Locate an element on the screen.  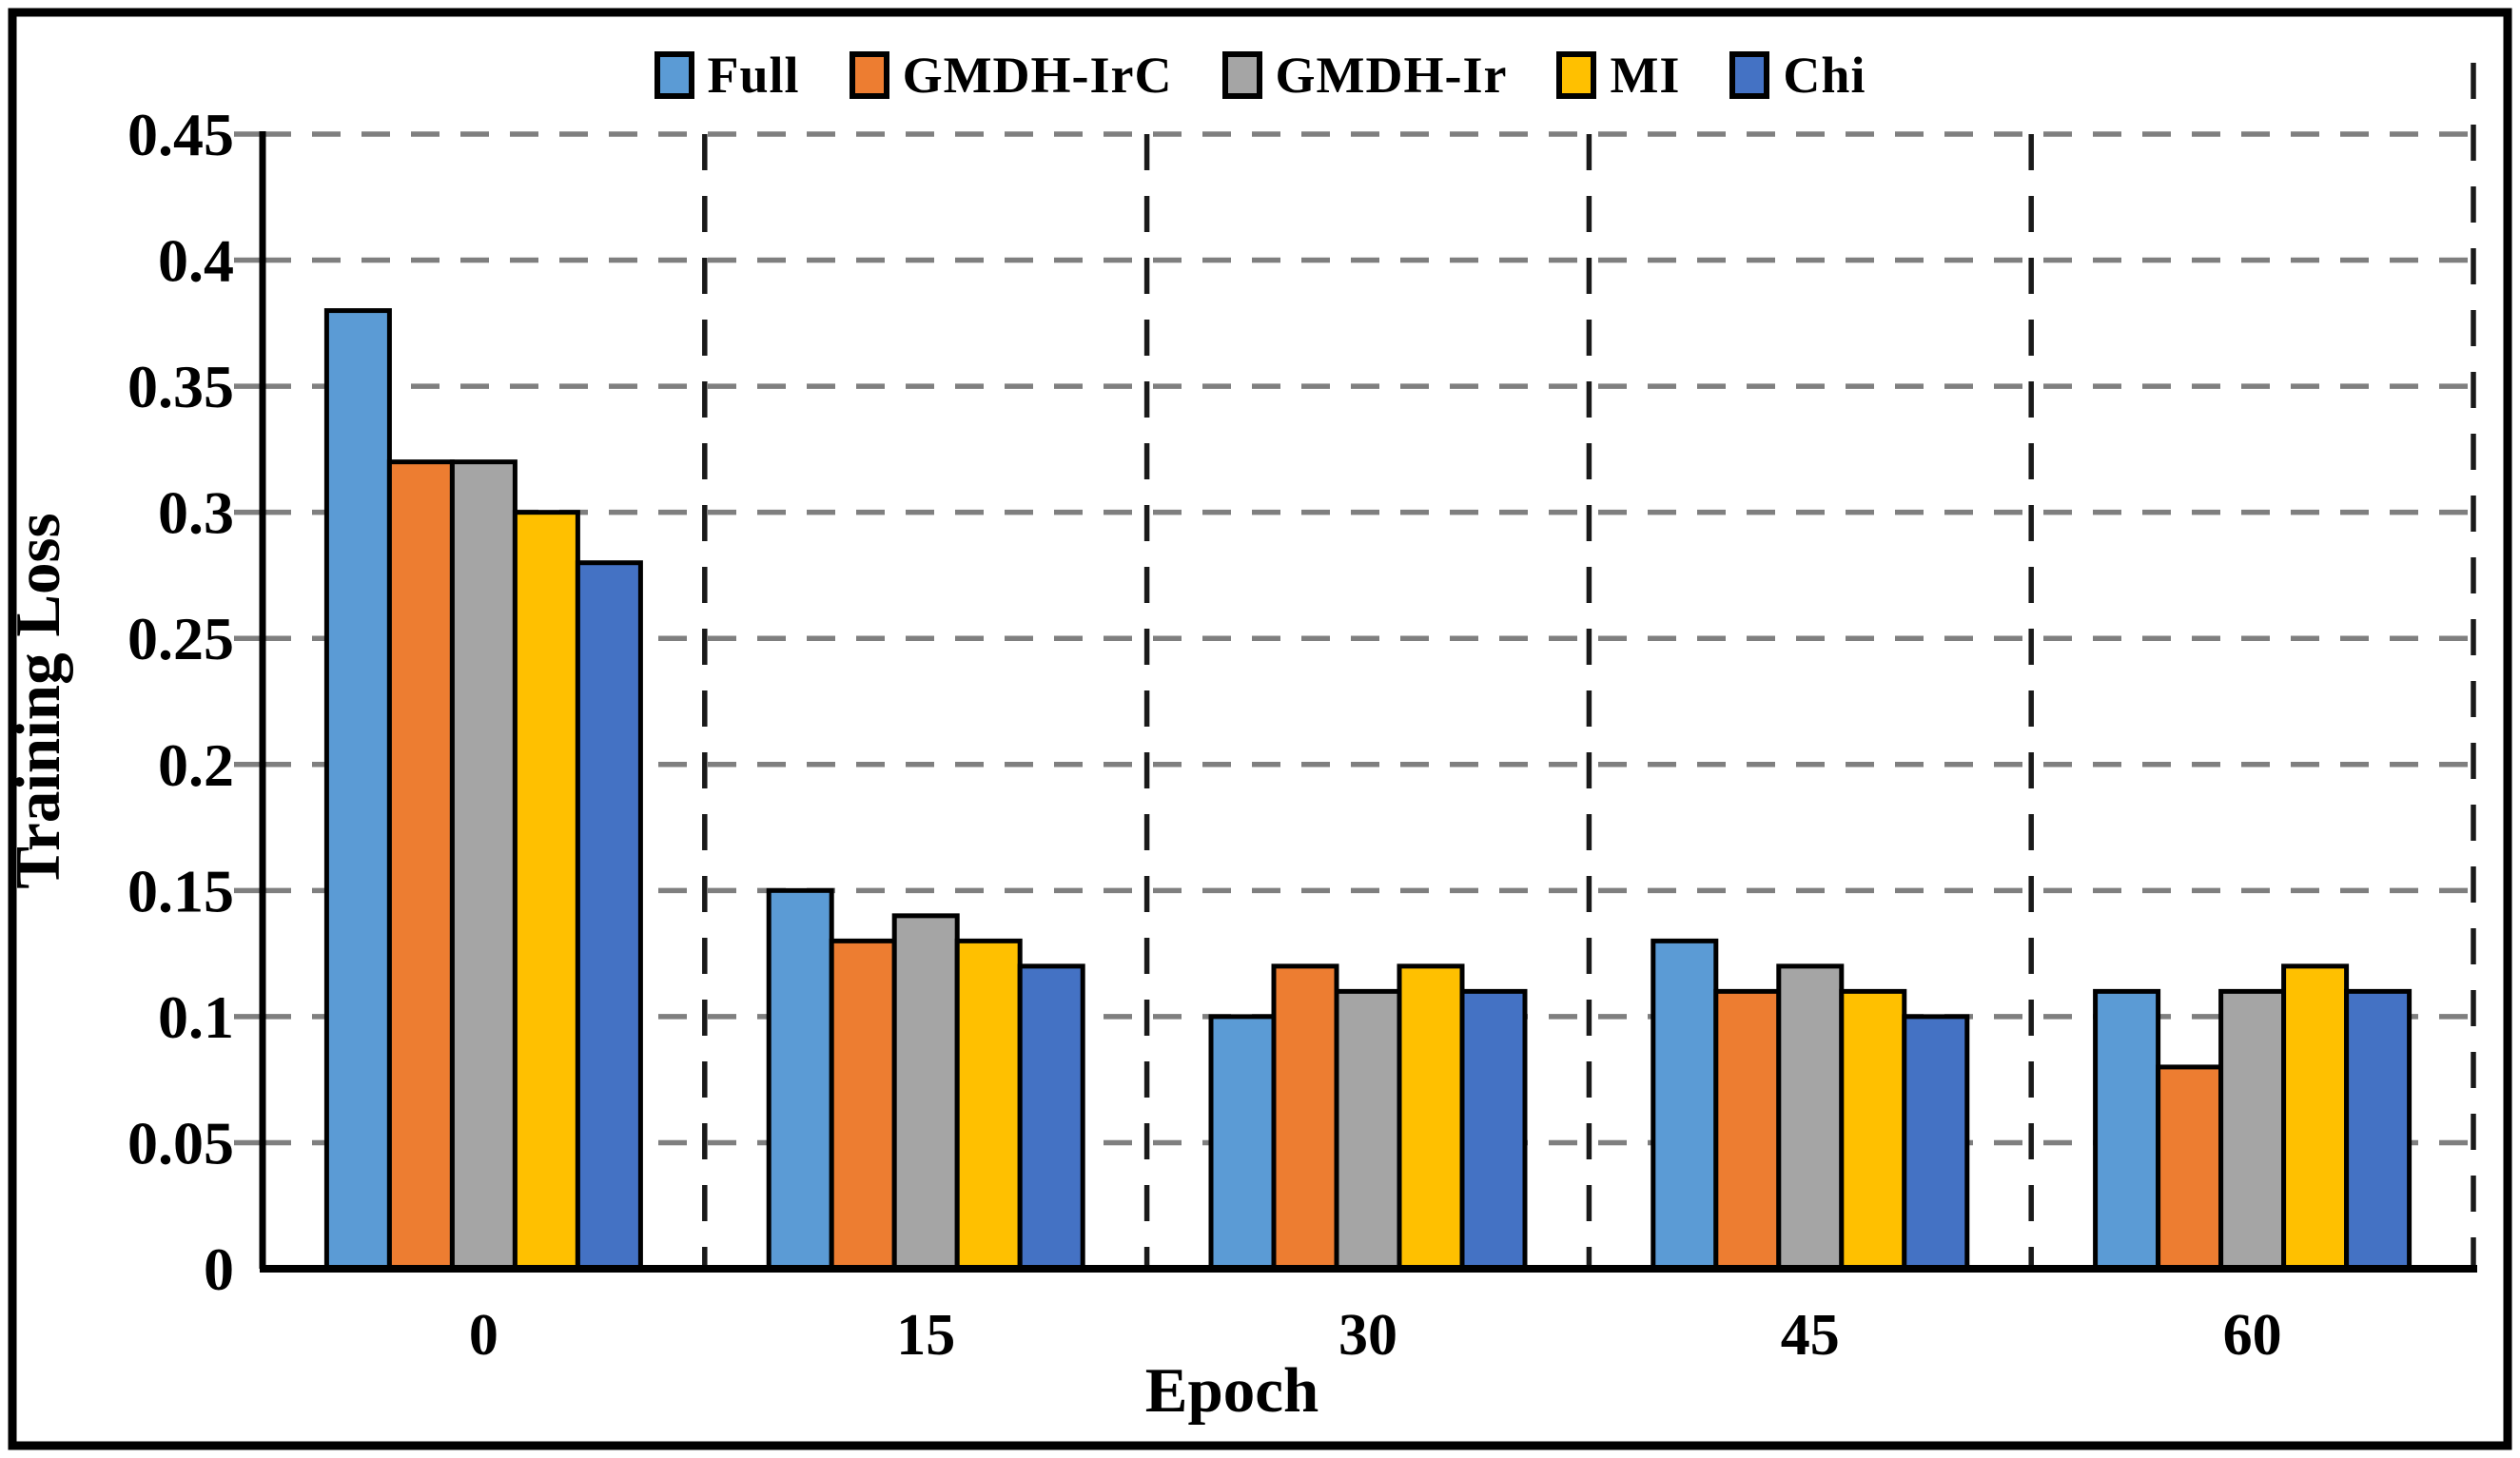
x-tick-labels: 0 15 30 45 60 is located at coordinates (1376, 1335).